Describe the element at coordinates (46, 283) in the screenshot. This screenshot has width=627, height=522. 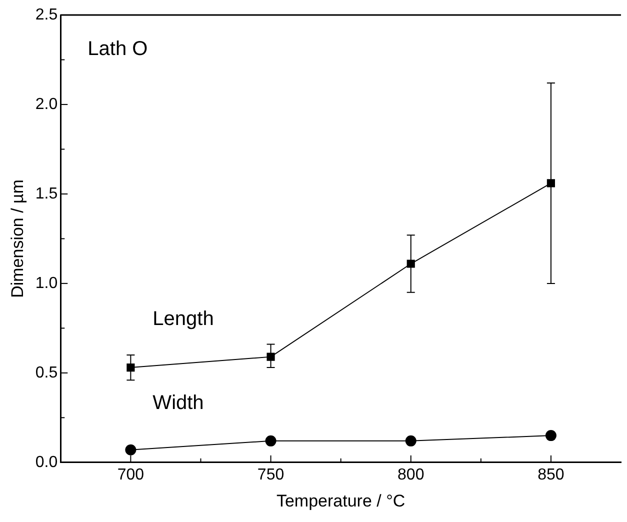
I see `y-tick-label: 1.0` at that location.